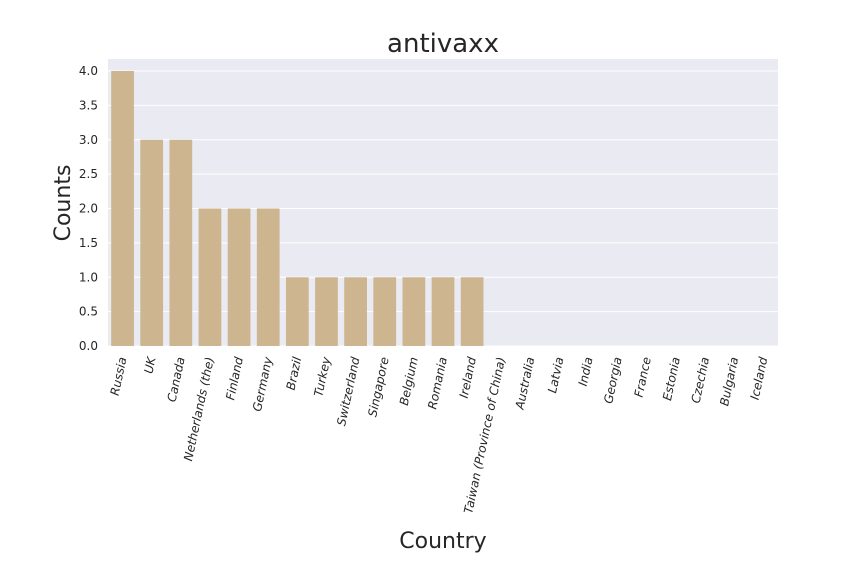 This screenshot has height=576, width=864. Describe the element at coordinates (181, 242) in the screenshot. I see `bar-canada` at that location.